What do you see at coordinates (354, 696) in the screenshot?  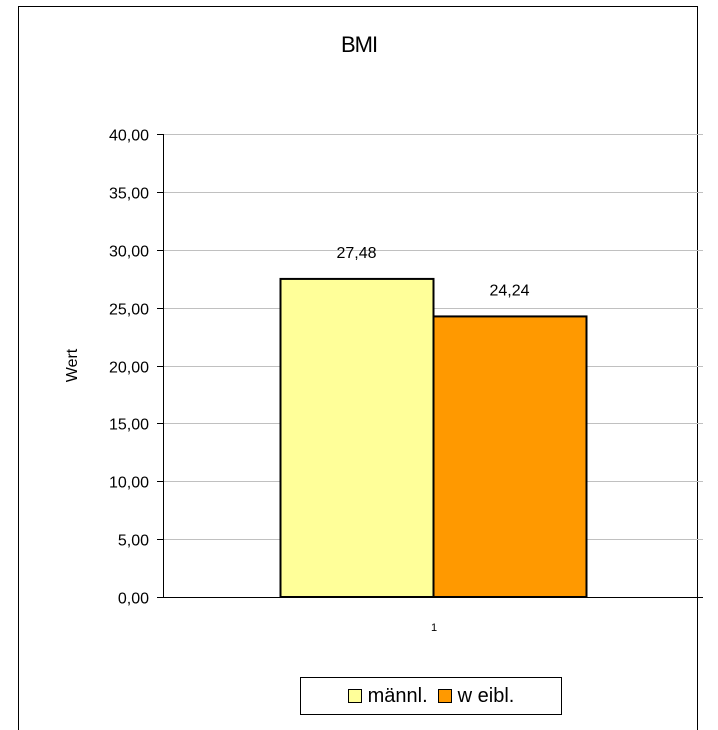 I see `legend-swatch-maennl` at bounding box center [354, 696].